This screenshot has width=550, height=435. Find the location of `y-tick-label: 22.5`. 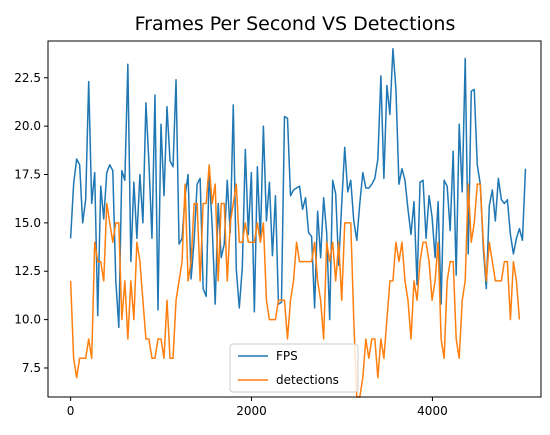

y-tick-label: 22.5 is located at coordinates (27, 78).